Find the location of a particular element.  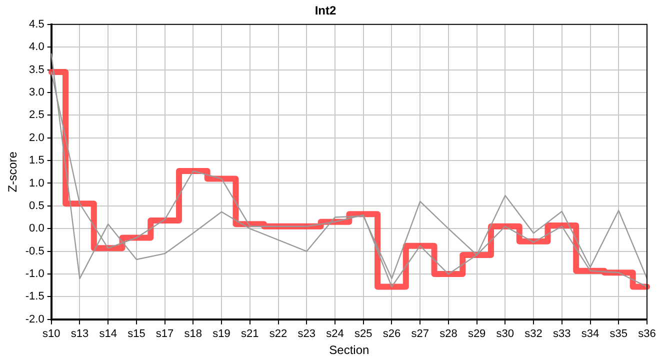

x-tick-label: s10 is located at coordinates (51, 334).